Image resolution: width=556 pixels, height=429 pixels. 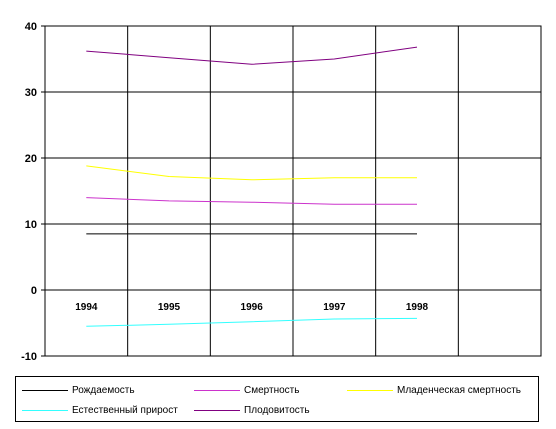 What do you see at coordinates (370, 390) in the screenshot?
I see `legend-swatch-infant-mortality` at bounding box center [370, 390].